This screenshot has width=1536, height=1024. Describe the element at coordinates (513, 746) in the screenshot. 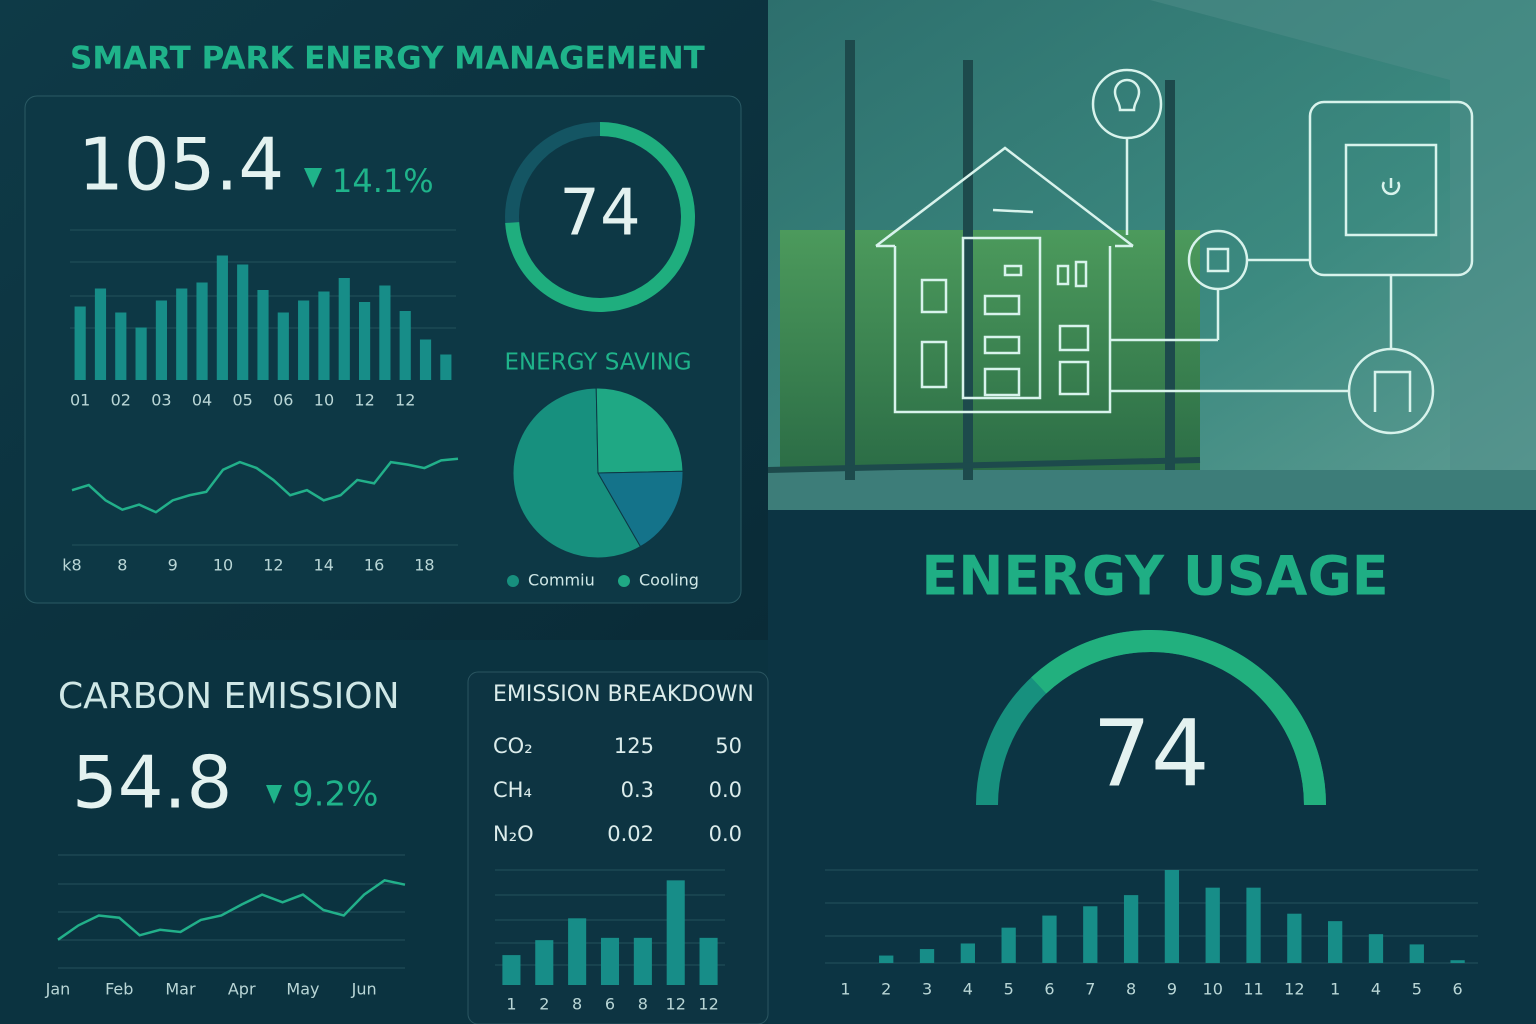

I see `table-cell: CO₂` at that location.